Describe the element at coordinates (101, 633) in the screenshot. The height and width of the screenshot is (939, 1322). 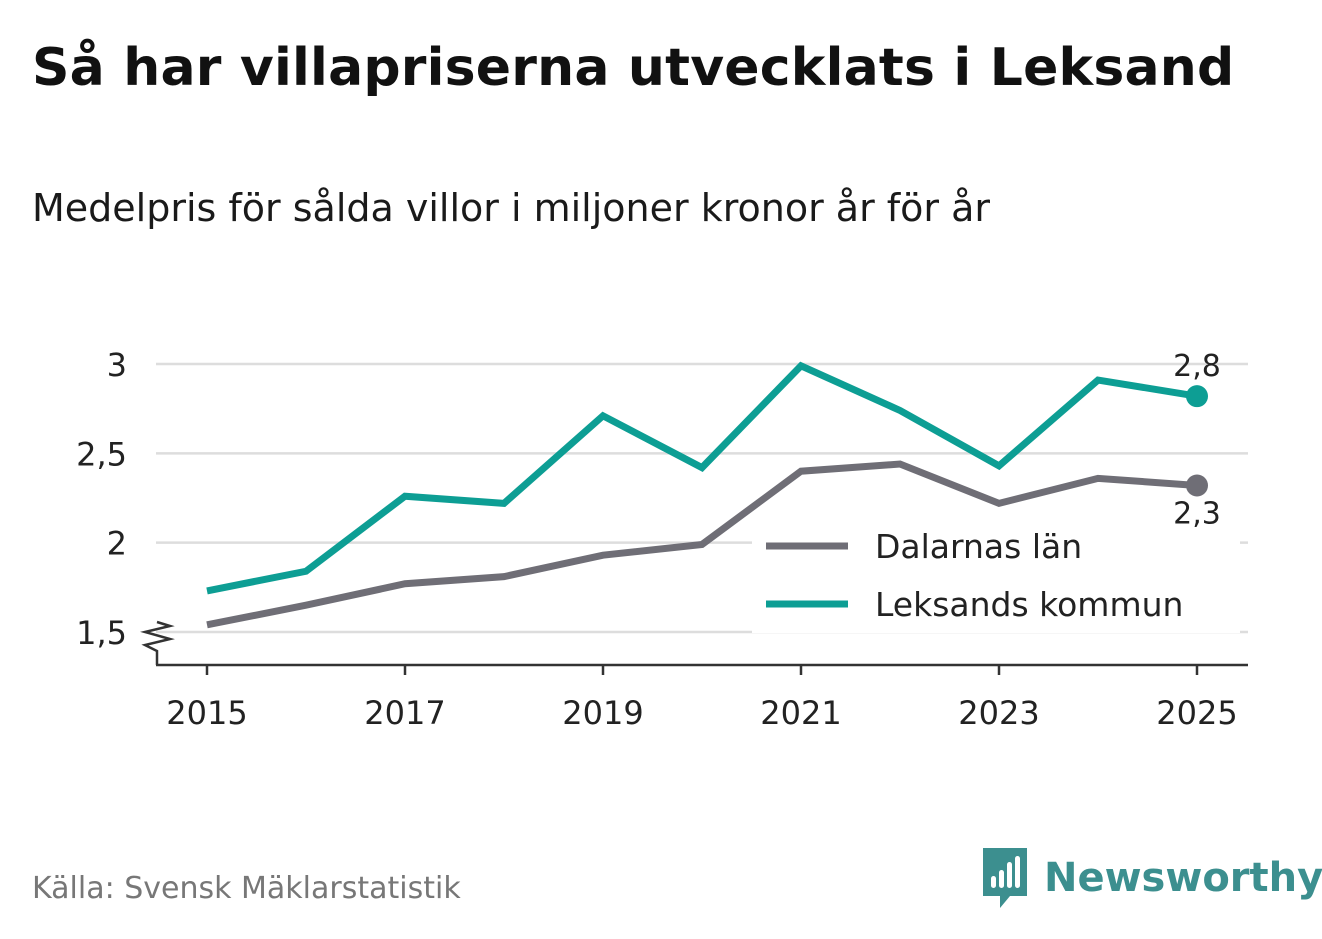
I see `y-tick-label: 1,5` at that location.